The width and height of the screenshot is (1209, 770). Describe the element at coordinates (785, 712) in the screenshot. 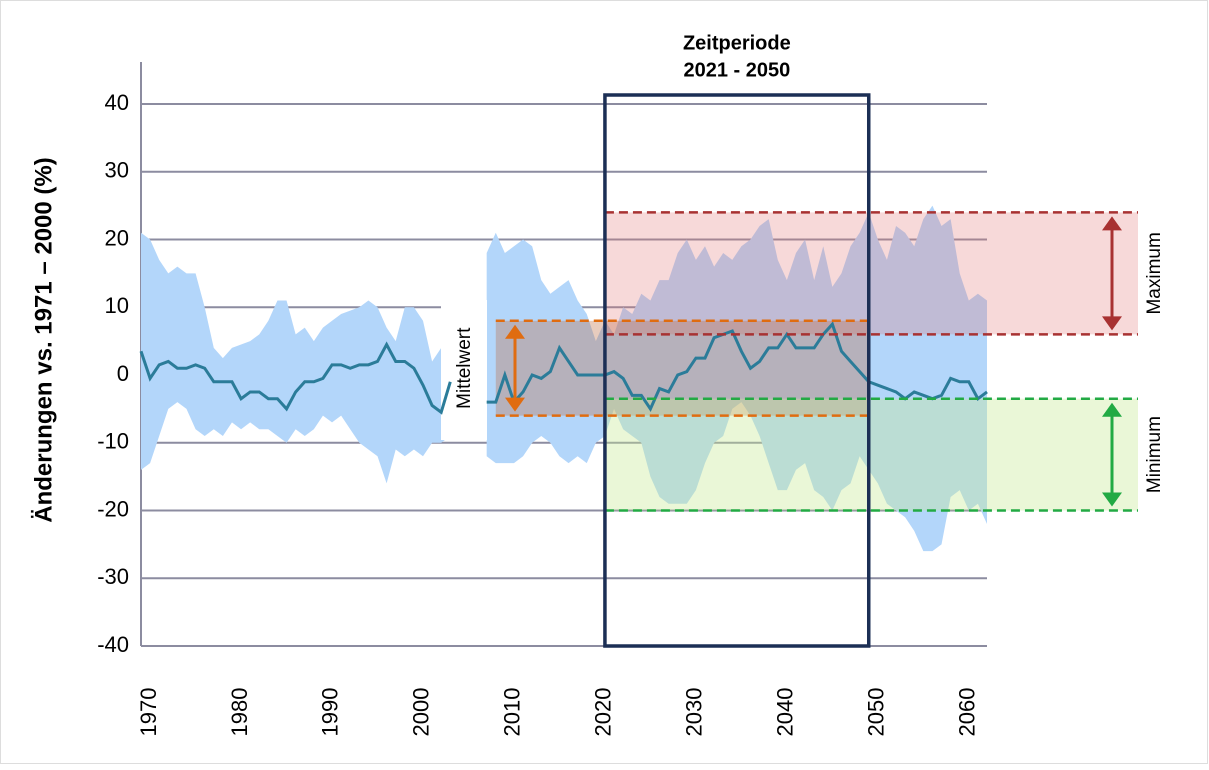

I see `x-tick-label: 2040` at that location.